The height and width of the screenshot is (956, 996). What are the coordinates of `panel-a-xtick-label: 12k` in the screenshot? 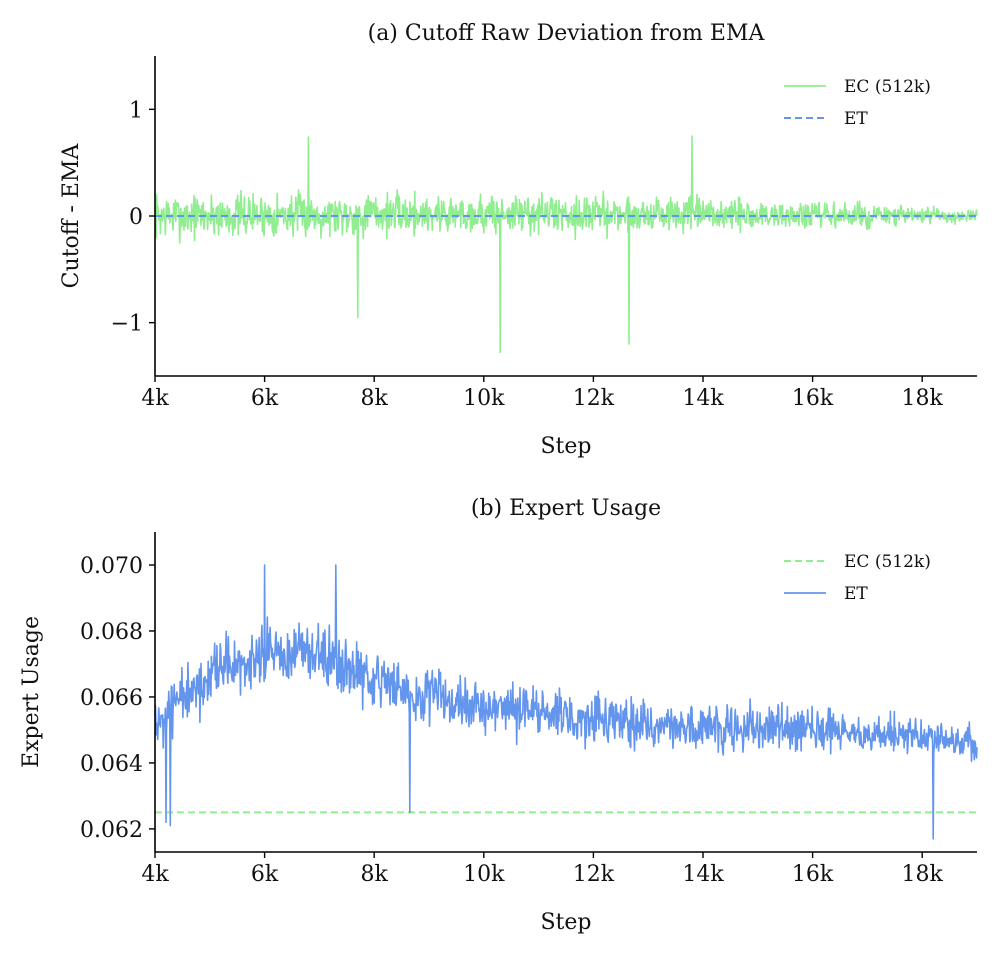 It's located at (594, 398).